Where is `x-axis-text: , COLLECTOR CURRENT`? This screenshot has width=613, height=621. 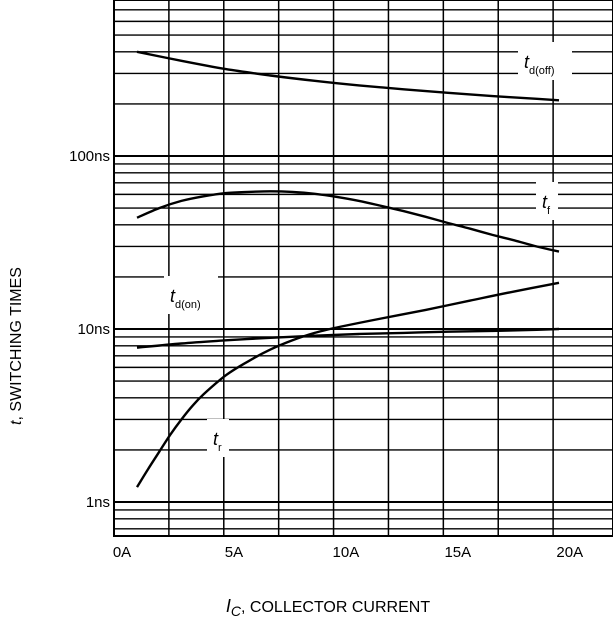 x-axis-text: , COLLECTOR CURRENT is located at coordinates (335, 607).